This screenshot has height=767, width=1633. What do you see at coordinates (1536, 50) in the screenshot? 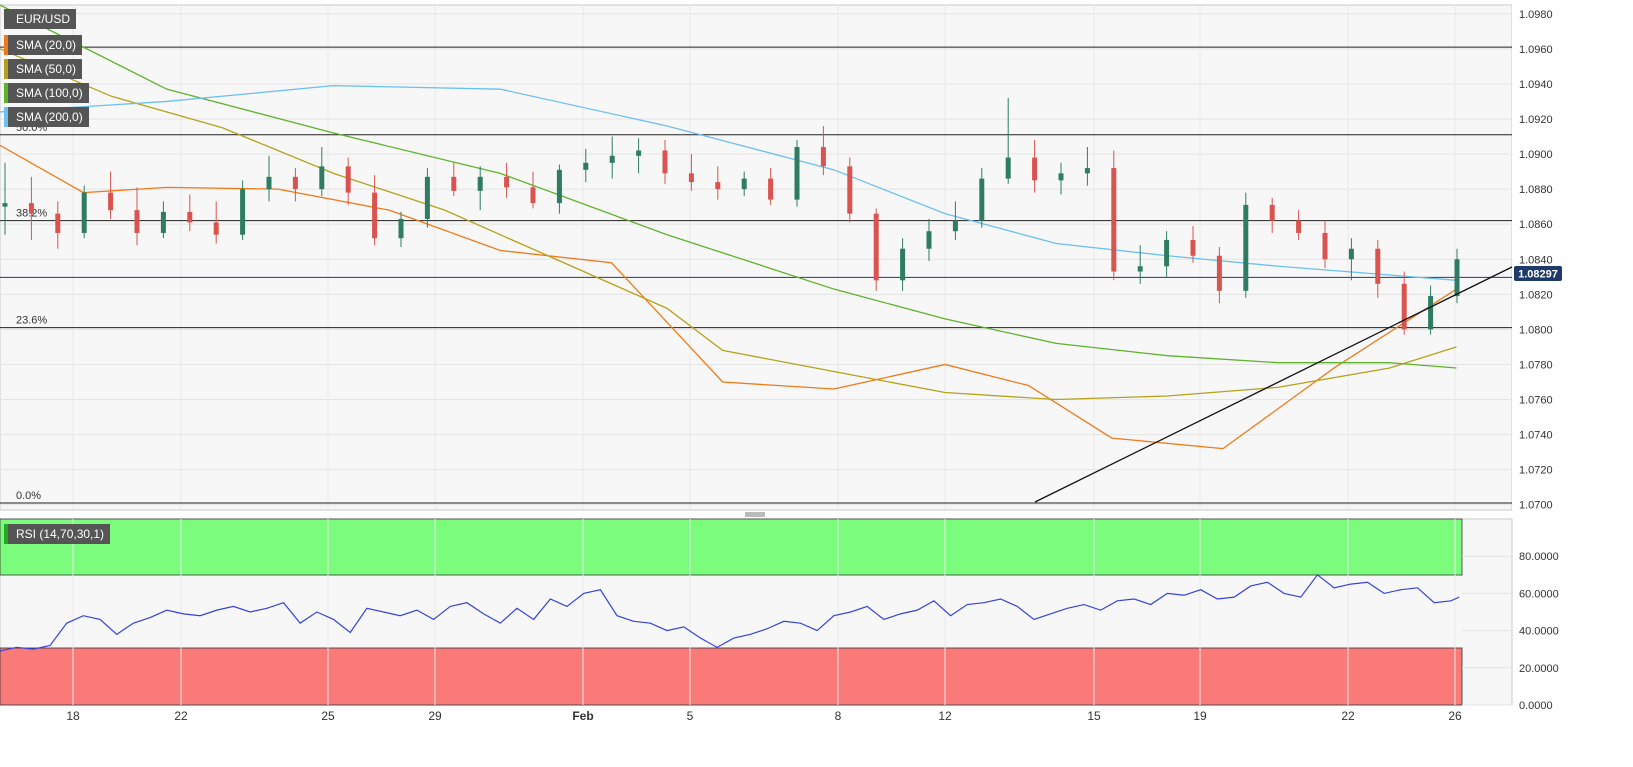
I see `price-tick-label: 1.0960` at bounding box center [1536, 50].